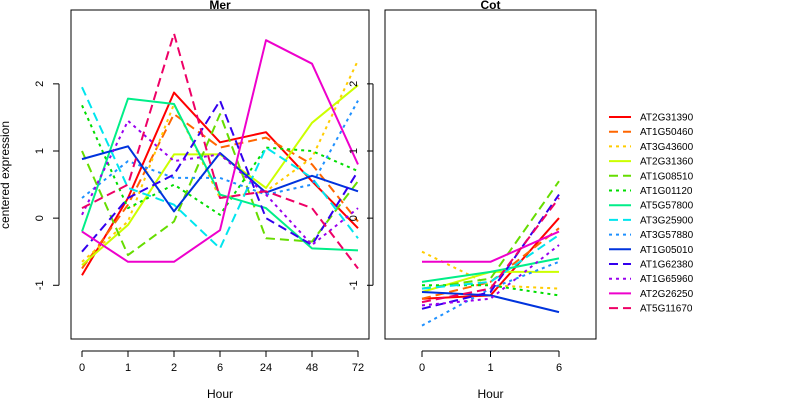 The width and height of the screenshot is (800, 405). Describe the element at coordinates (667, 118) in the screenshot. I see `legend-label: AT2G31390` at that location.